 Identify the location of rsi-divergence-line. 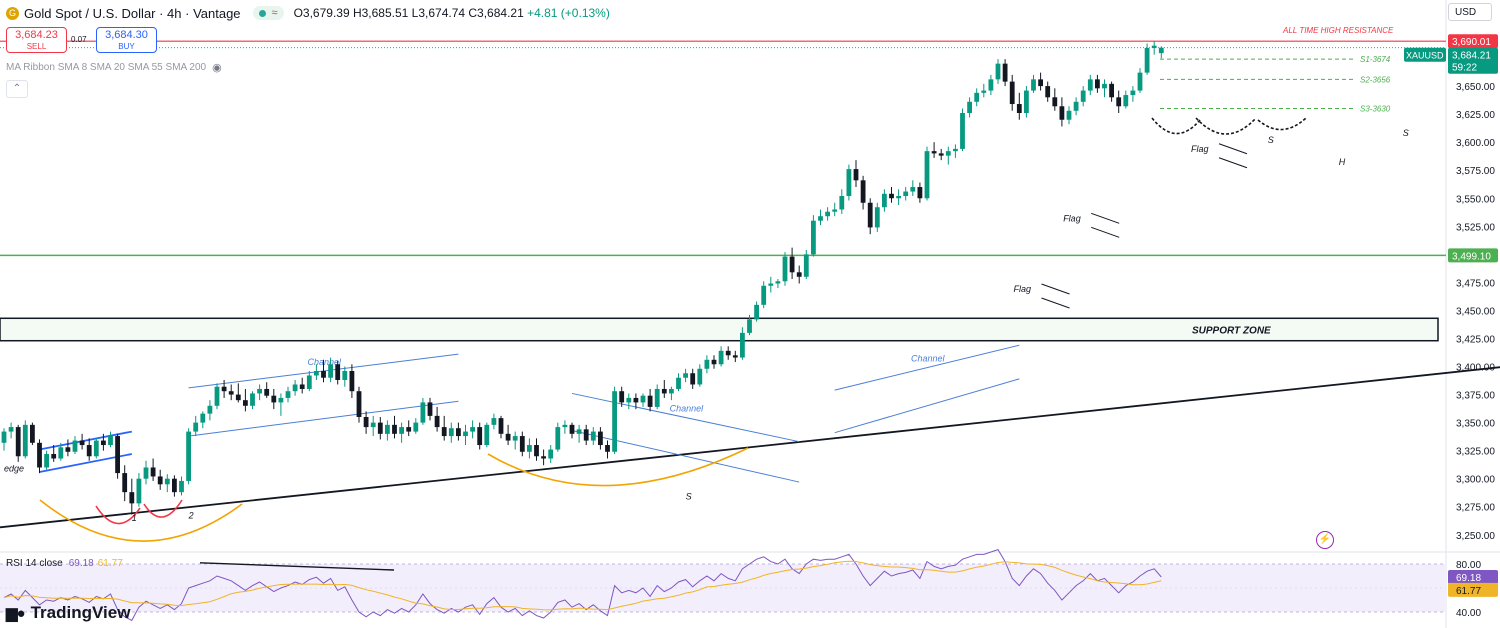
(297, 566).